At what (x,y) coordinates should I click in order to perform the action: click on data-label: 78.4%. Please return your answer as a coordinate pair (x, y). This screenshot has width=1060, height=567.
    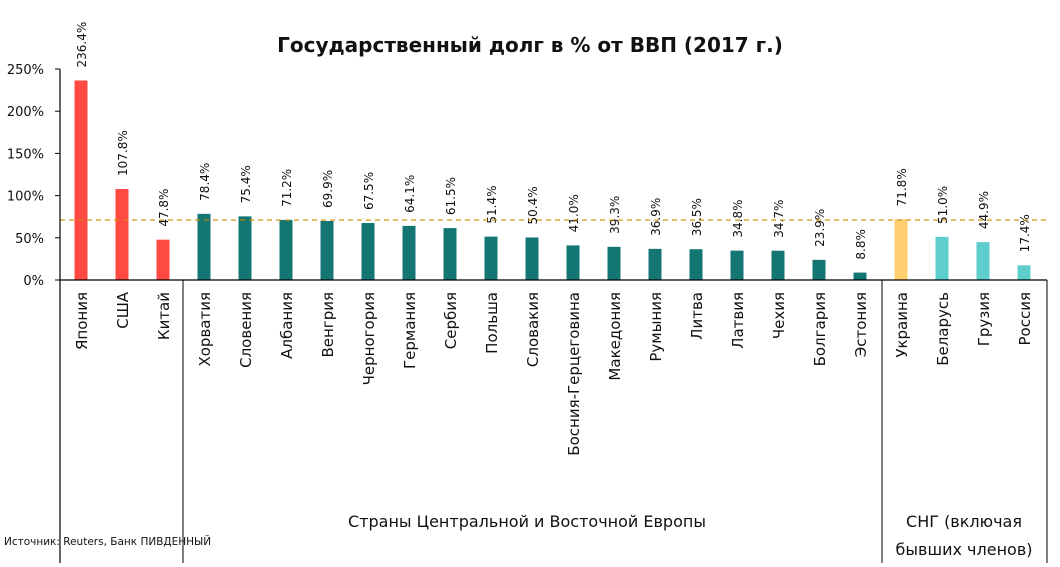
    Looking at the image, I should click on (205, 182).